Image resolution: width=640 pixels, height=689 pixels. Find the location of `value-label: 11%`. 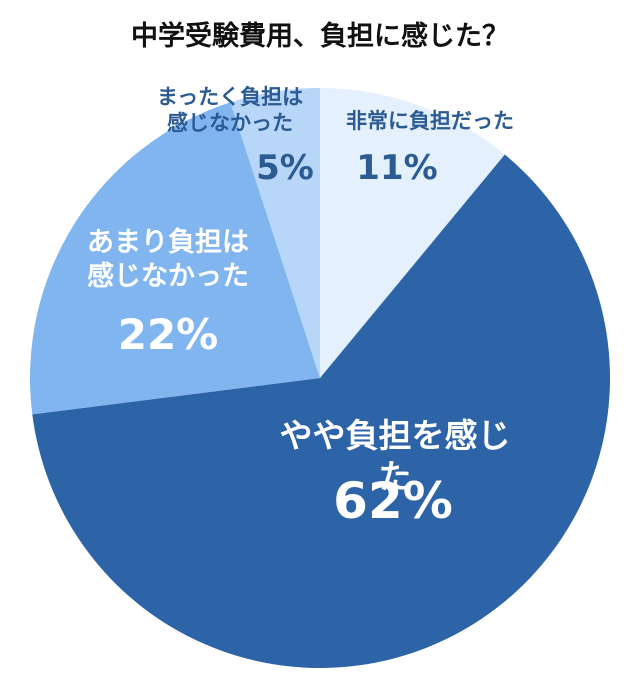

value-label: 11% is located at coordinates (397, 168).